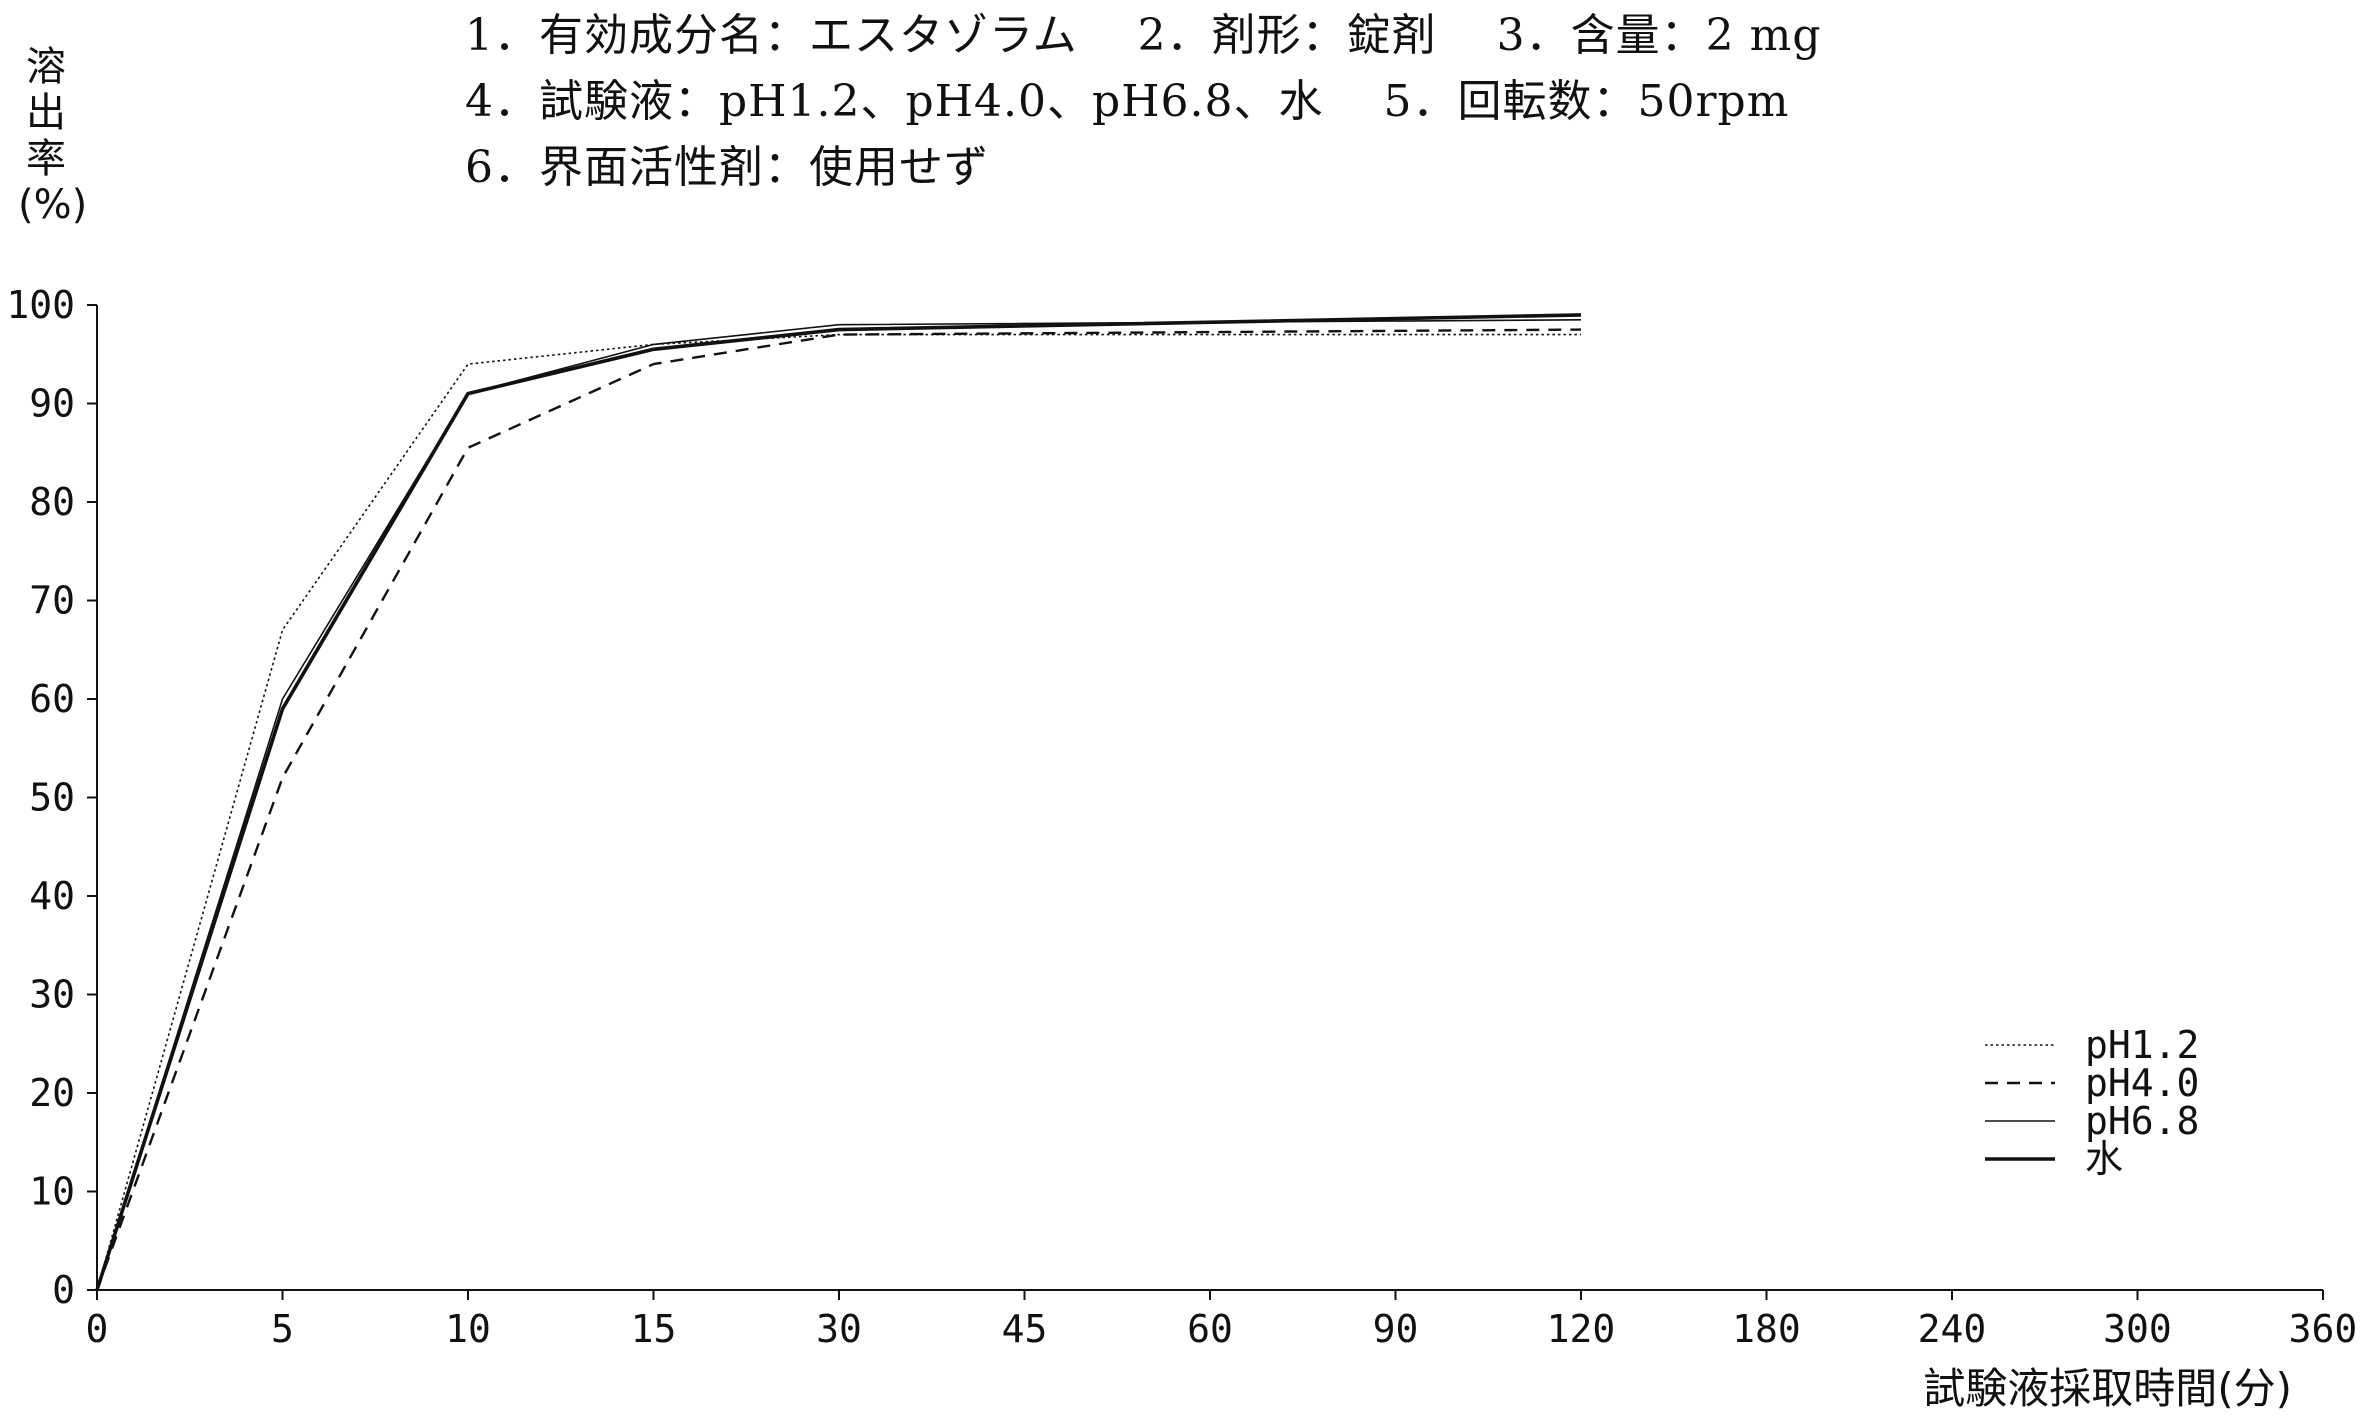  I want to click on x-tick-label: 180, so click(1766, 1329).